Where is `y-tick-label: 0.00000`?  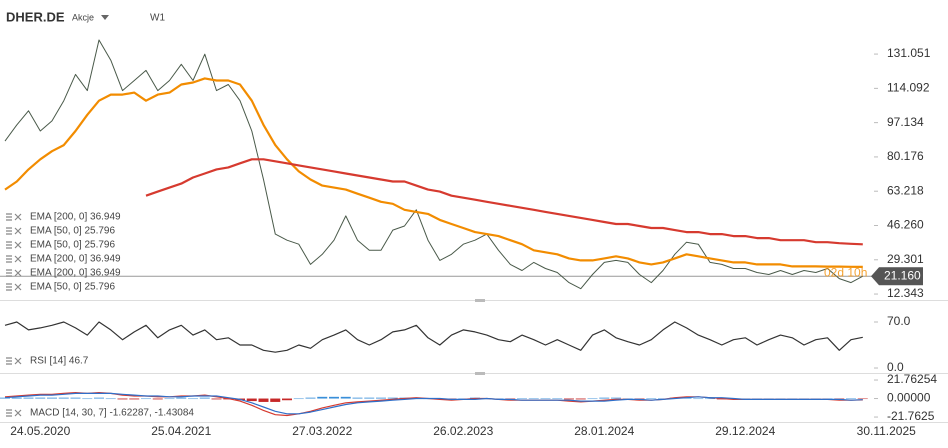 y-tick-label: 0.00000 is located at coordinates (909, 398).